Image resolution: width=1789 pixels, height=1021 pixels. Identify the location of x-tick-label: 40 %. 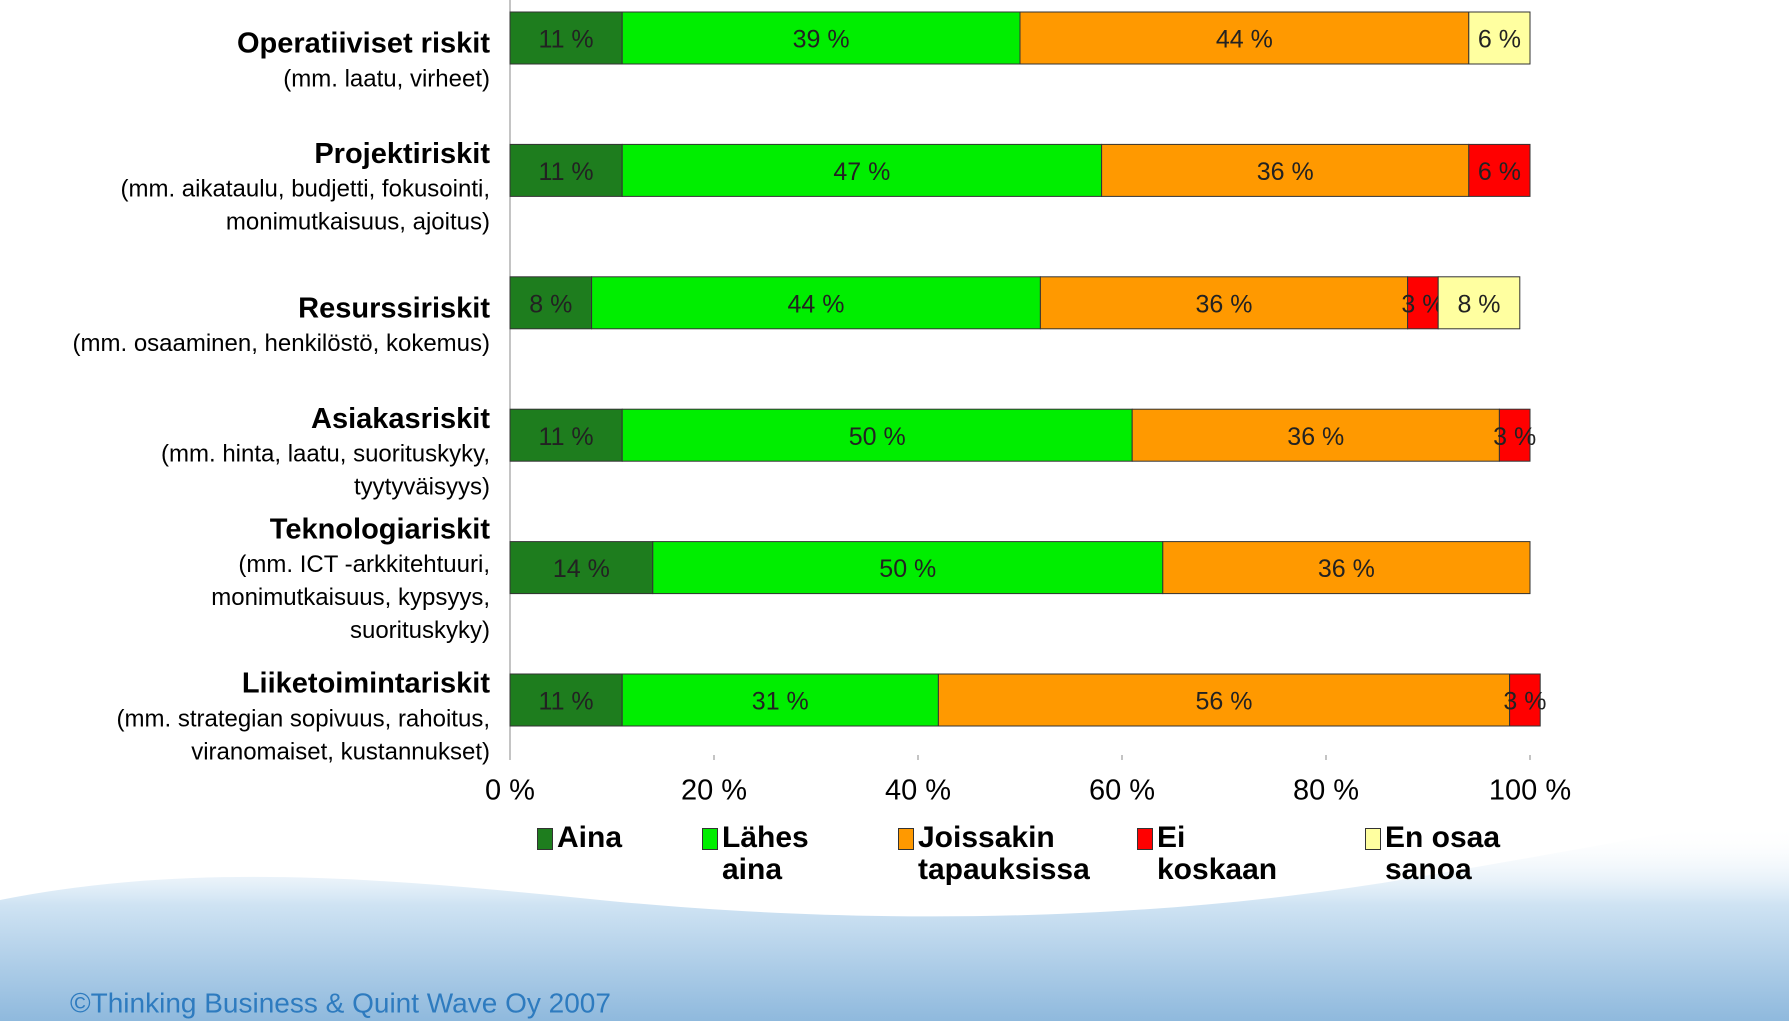
(918, 791).